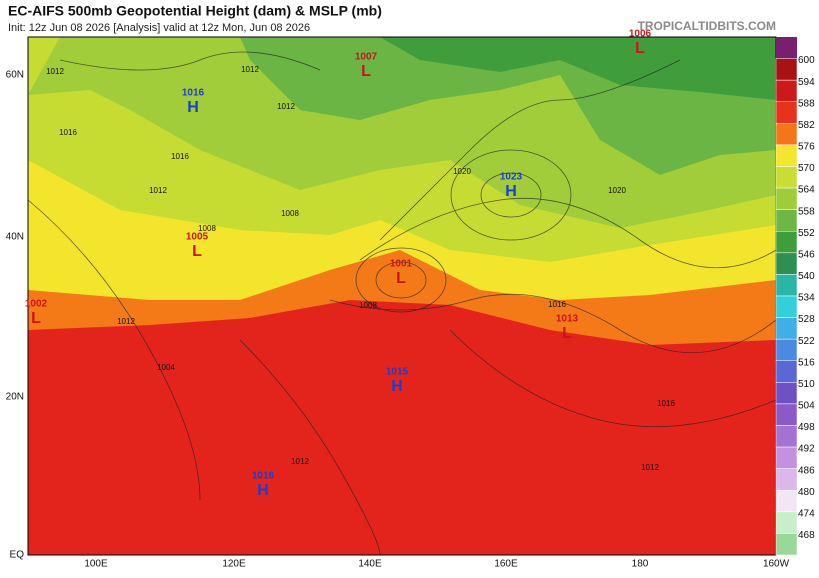  Describe the element at coordinates (166, 367) in the screenshot. I see `contour-label: 1004` at that location.